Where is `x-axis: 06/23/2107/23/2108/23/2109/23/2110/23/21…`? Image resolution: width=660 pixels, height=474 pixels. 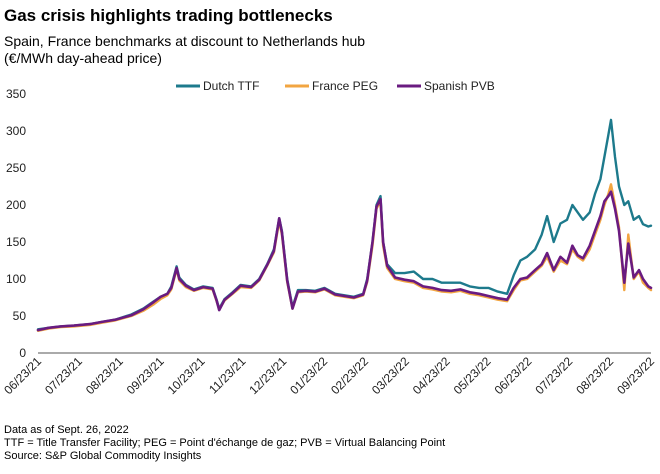
x-axis: 06/23/2107/23/2108/23/2109/23/2110/23/21… is located at coordinates (329, 374).